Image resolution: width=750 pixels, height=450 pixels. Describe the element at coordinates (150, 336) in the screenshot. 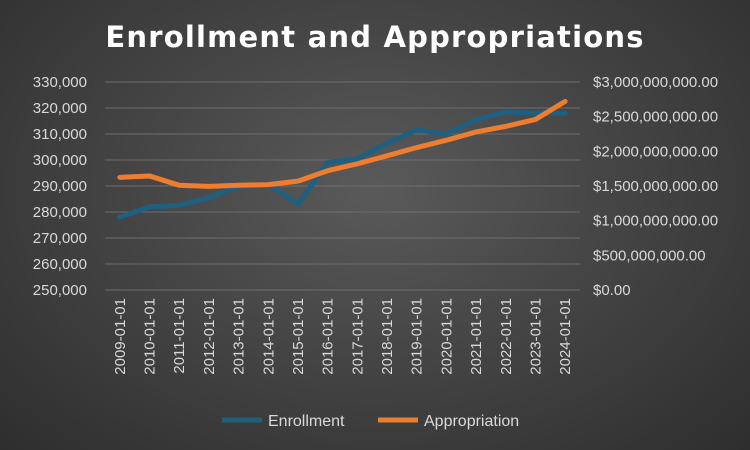

I see `x-tick-label: 2010-01-01` at that location.